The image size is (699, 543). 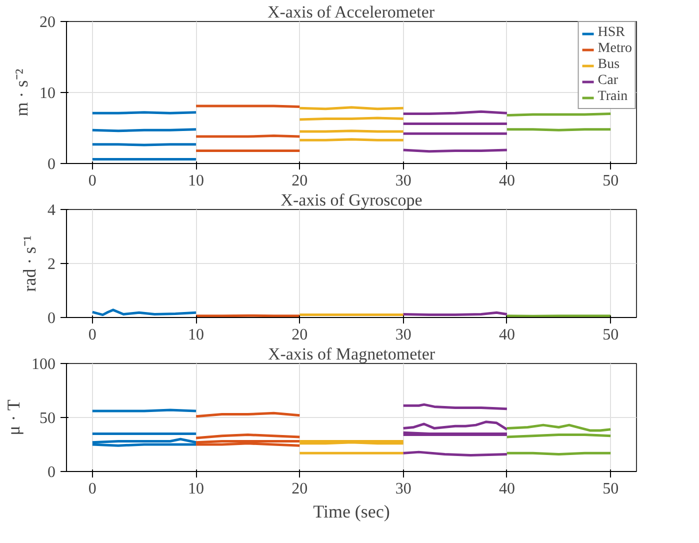 I want to click on y-axis-title: m · s⁻², so click(x=22, y=92).